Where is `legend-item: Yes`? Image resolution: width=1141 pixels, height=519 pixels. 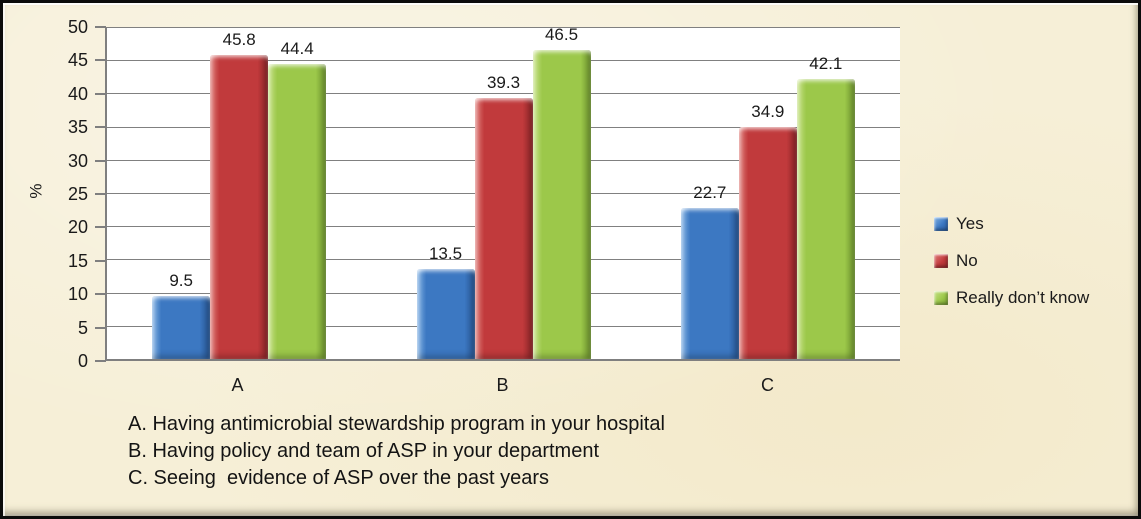 legend-item: Yes is located at coordinates (1011, 224).